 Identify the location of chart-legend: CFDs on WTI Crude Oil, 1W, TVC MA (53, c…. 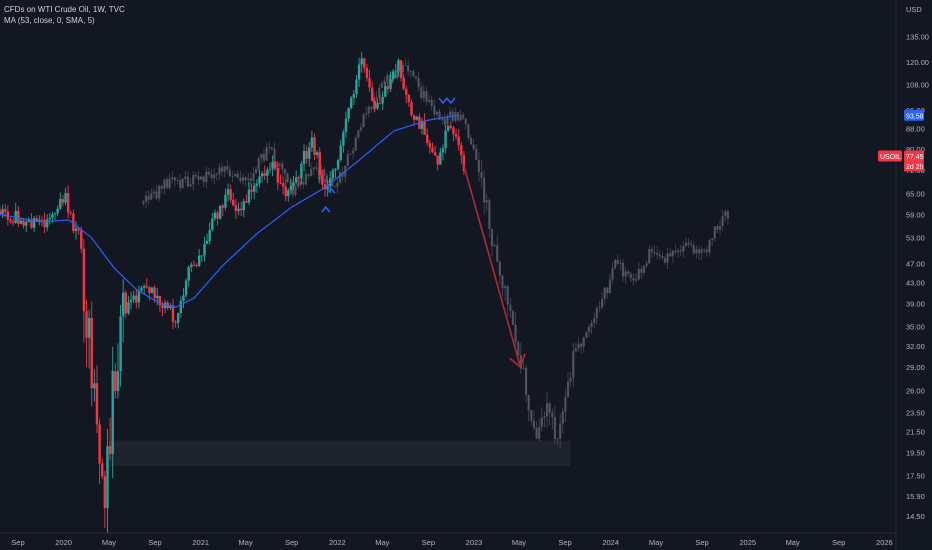
(64, 15).